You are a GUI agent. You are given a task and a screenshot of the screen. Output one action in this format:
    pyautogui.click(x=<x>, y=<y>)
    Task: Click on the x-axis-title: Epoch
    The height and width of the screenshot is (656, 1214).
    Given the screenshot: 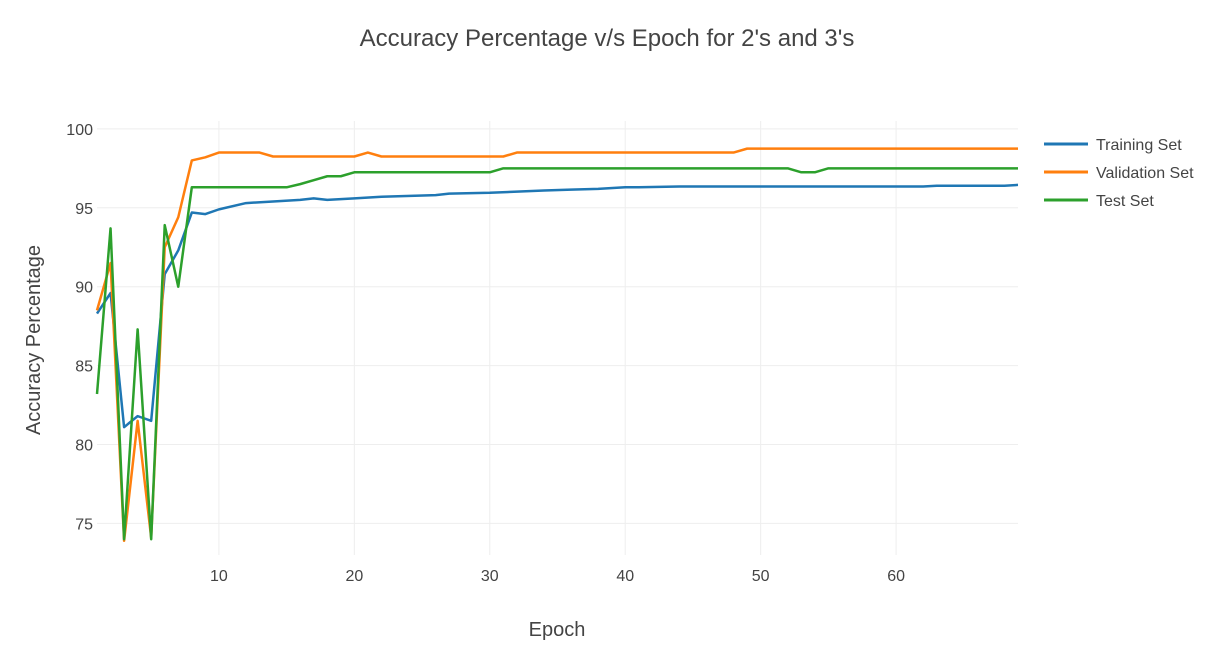 What is the action you would take?
    pyautogui.click(x=557, y=630)
    